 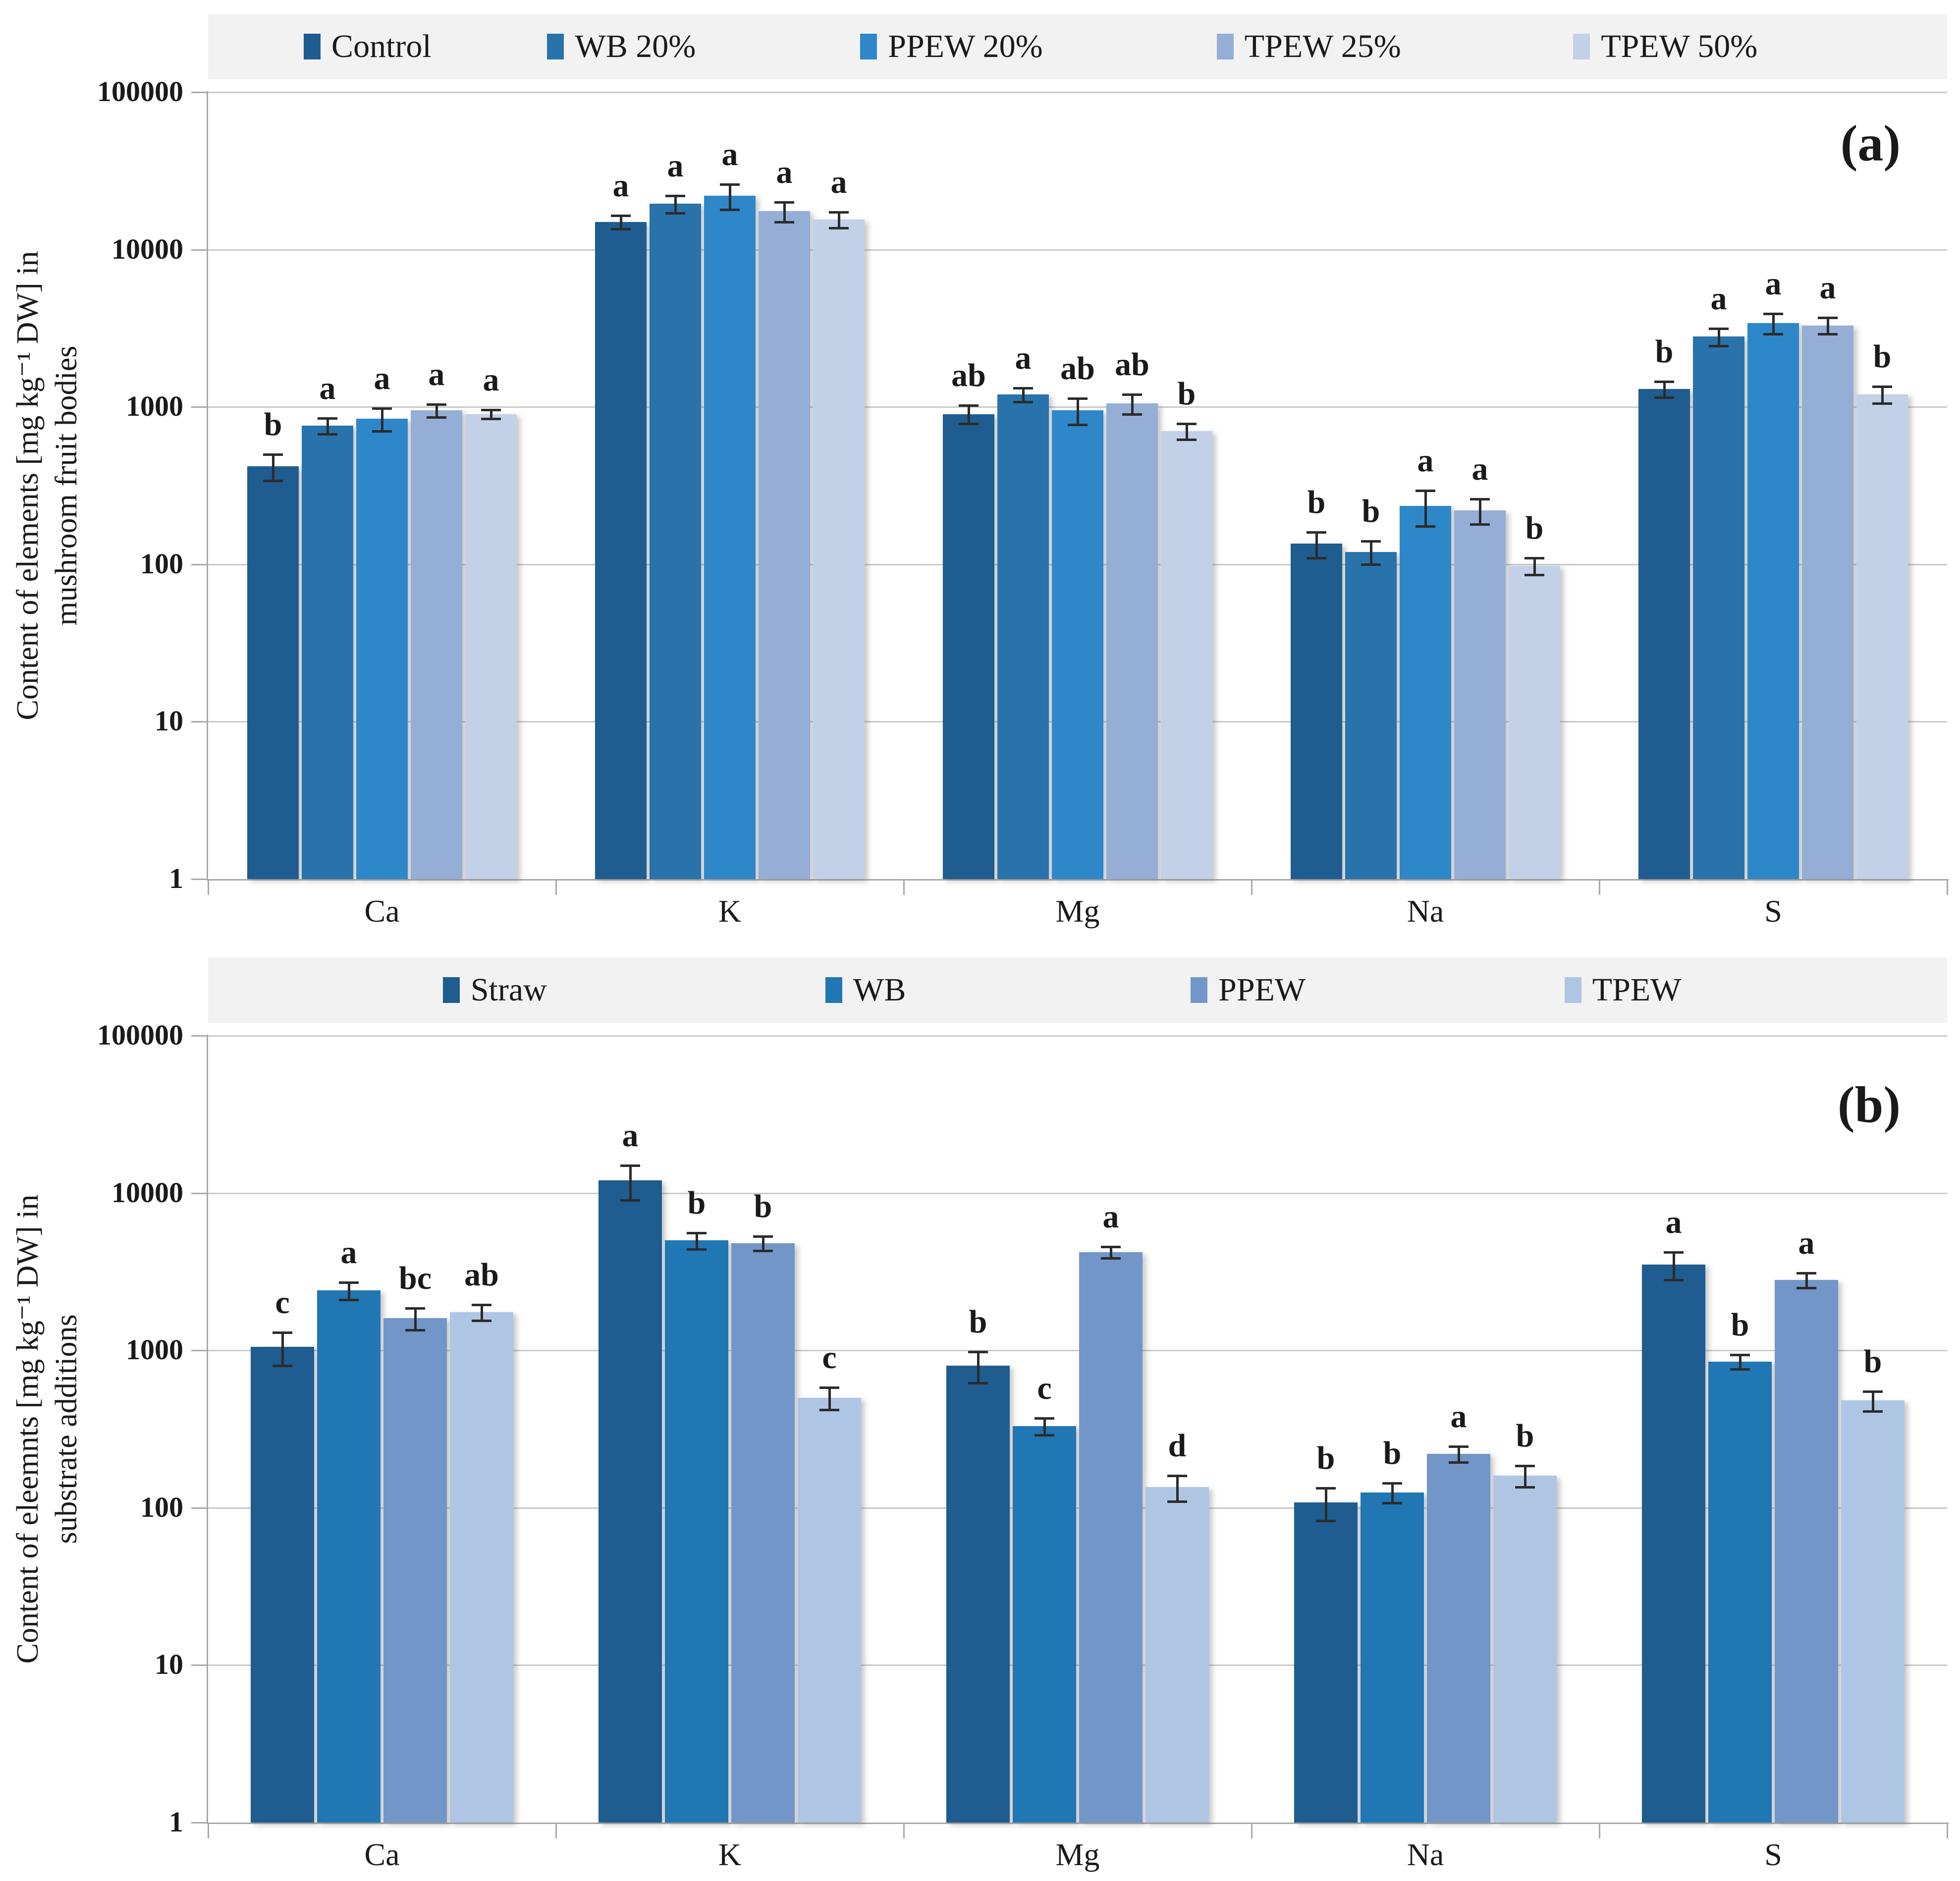 What do you see at coordinates (1177, 1445) in the screenshot?
I see `sig-letter: d` at bounding box center [1177, 1445].